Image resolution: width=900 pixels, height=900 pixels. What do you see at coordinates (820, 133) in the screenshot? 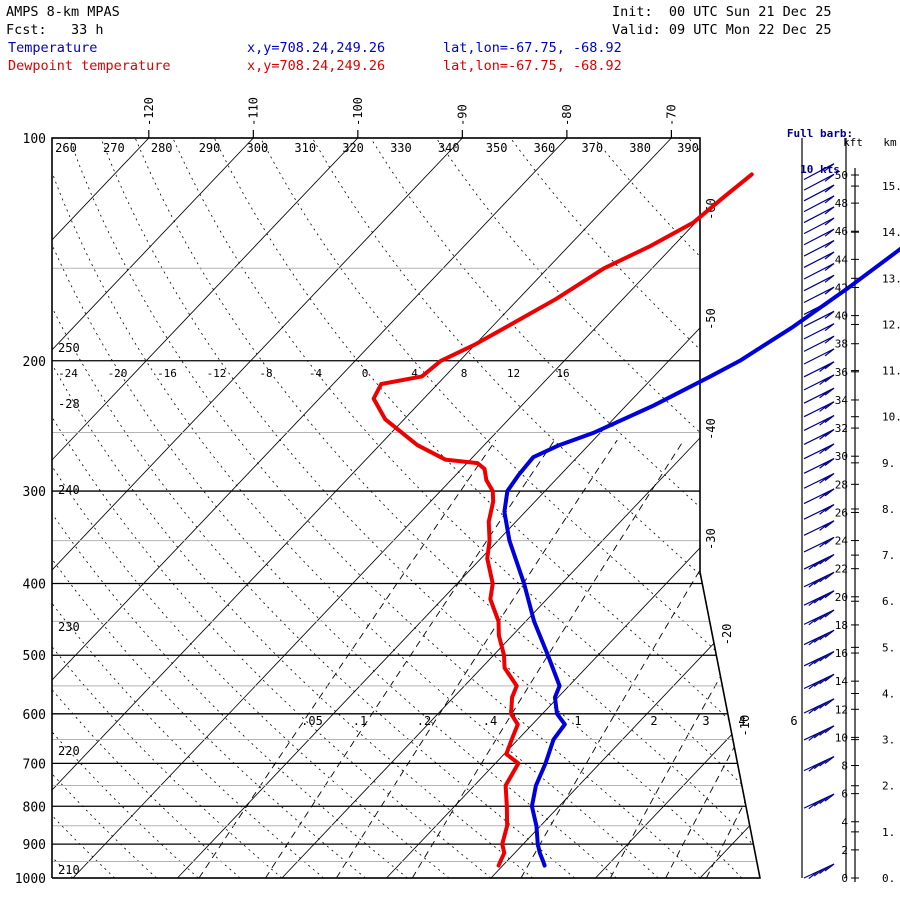
I see `full-barb-legend-line1: Full barb:` at bounding box center [820, 133].